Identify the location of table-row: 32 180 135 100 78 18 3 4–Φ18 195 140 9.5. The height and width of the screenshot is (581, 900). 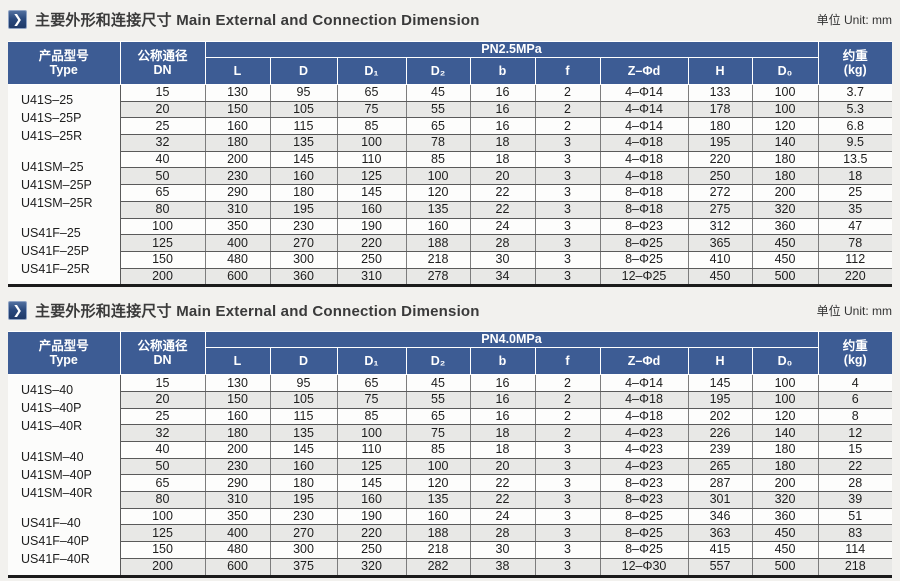
(450, 143).